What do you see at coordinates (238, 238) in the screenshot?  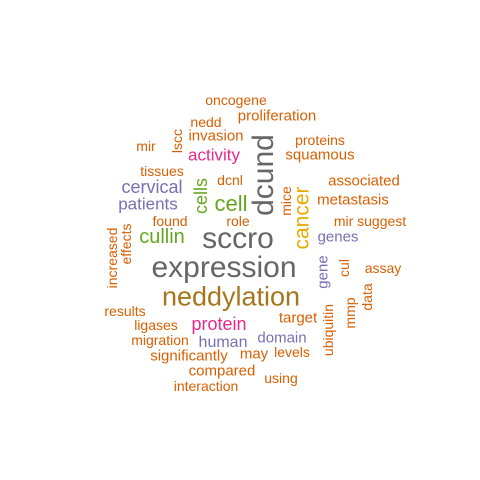 I see `word: sccro` at bounding box center [238, 238].